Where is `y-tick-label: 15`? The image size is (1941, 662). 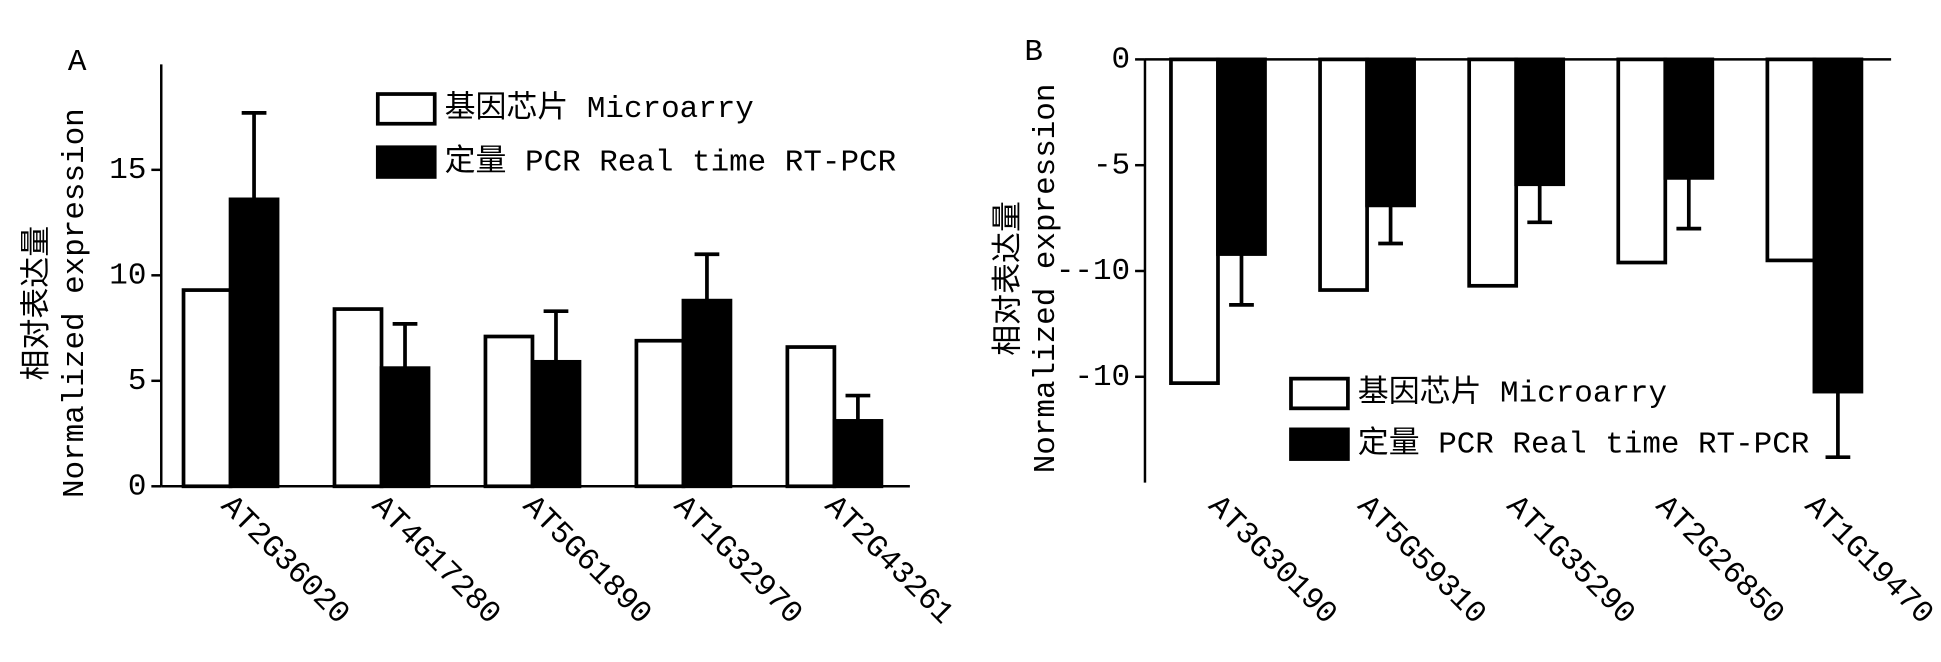
y-tick-label: 15 is located at coordinates (127, 170).